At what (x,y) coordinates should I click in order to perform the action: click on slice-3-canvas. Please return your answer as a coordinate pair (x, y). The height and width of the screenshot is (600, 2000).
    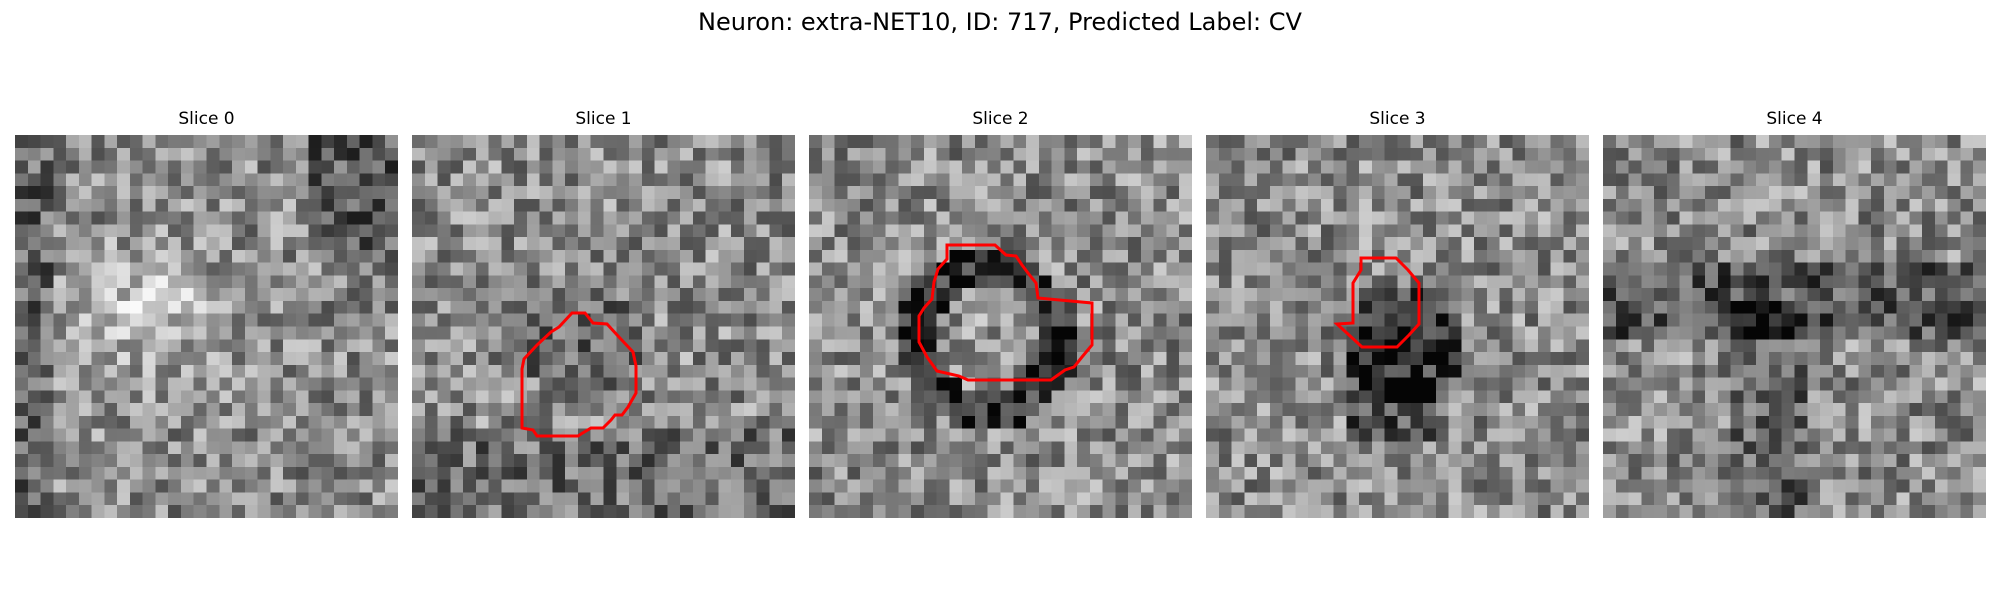
    Looking at the image, I should click on (1397, 326).